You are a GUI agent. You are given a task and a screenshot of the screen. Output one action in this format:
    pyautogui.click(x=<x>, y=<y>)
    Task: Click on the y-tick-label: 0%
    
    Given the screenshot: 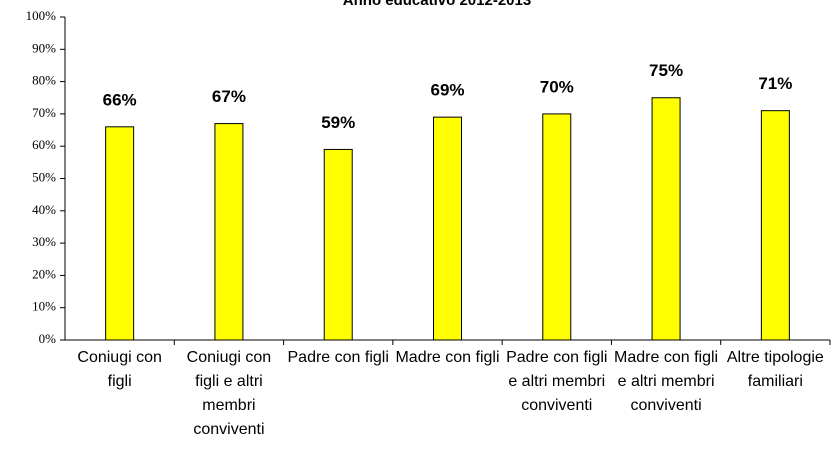 What is the action you would take?
    pyautogui.click(x=48, y=338)
    